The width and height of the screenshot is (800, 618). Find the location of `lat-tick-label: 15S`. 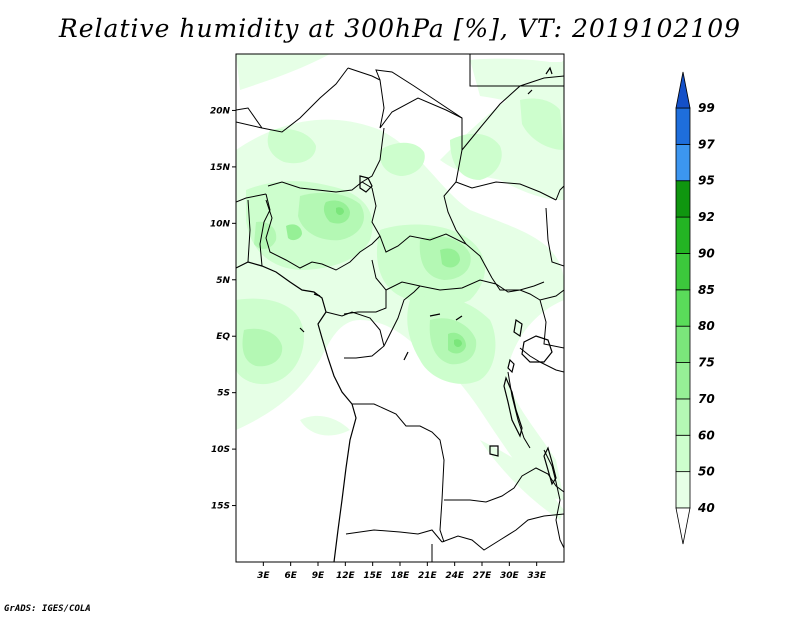

lat-tick-label: 15S is located at coordinates (220, 507).